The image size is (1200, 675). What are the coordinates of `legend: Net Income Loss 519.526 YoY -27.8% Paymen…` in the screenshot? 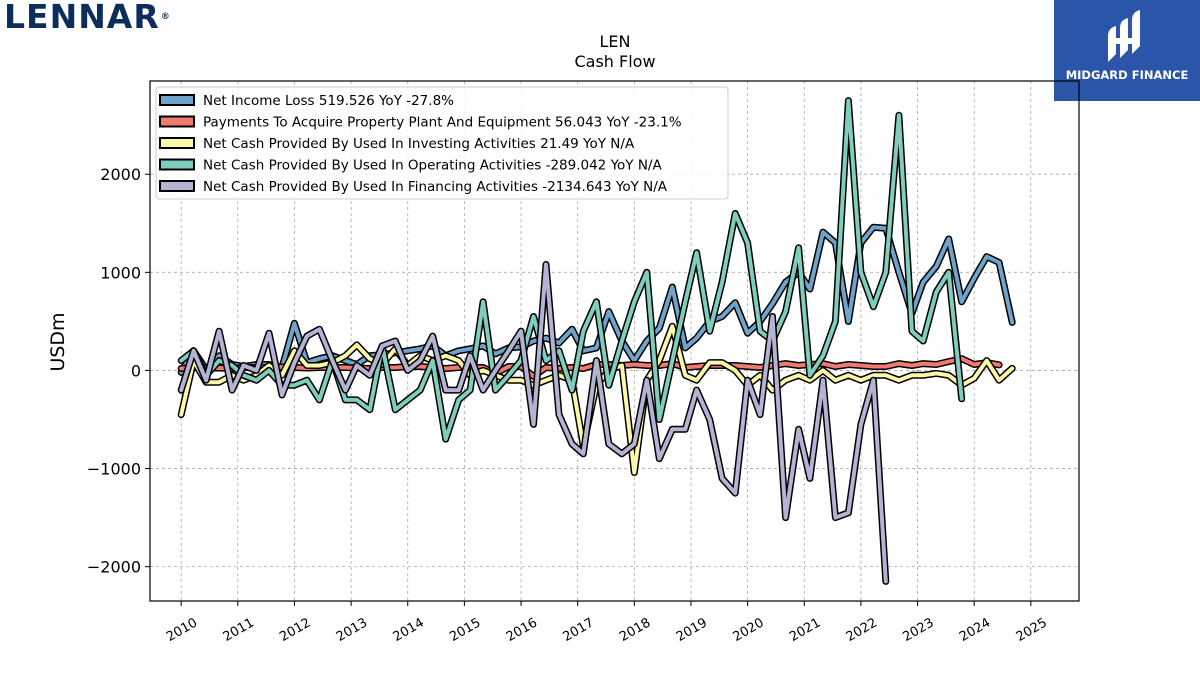 It's located at (442, 143).